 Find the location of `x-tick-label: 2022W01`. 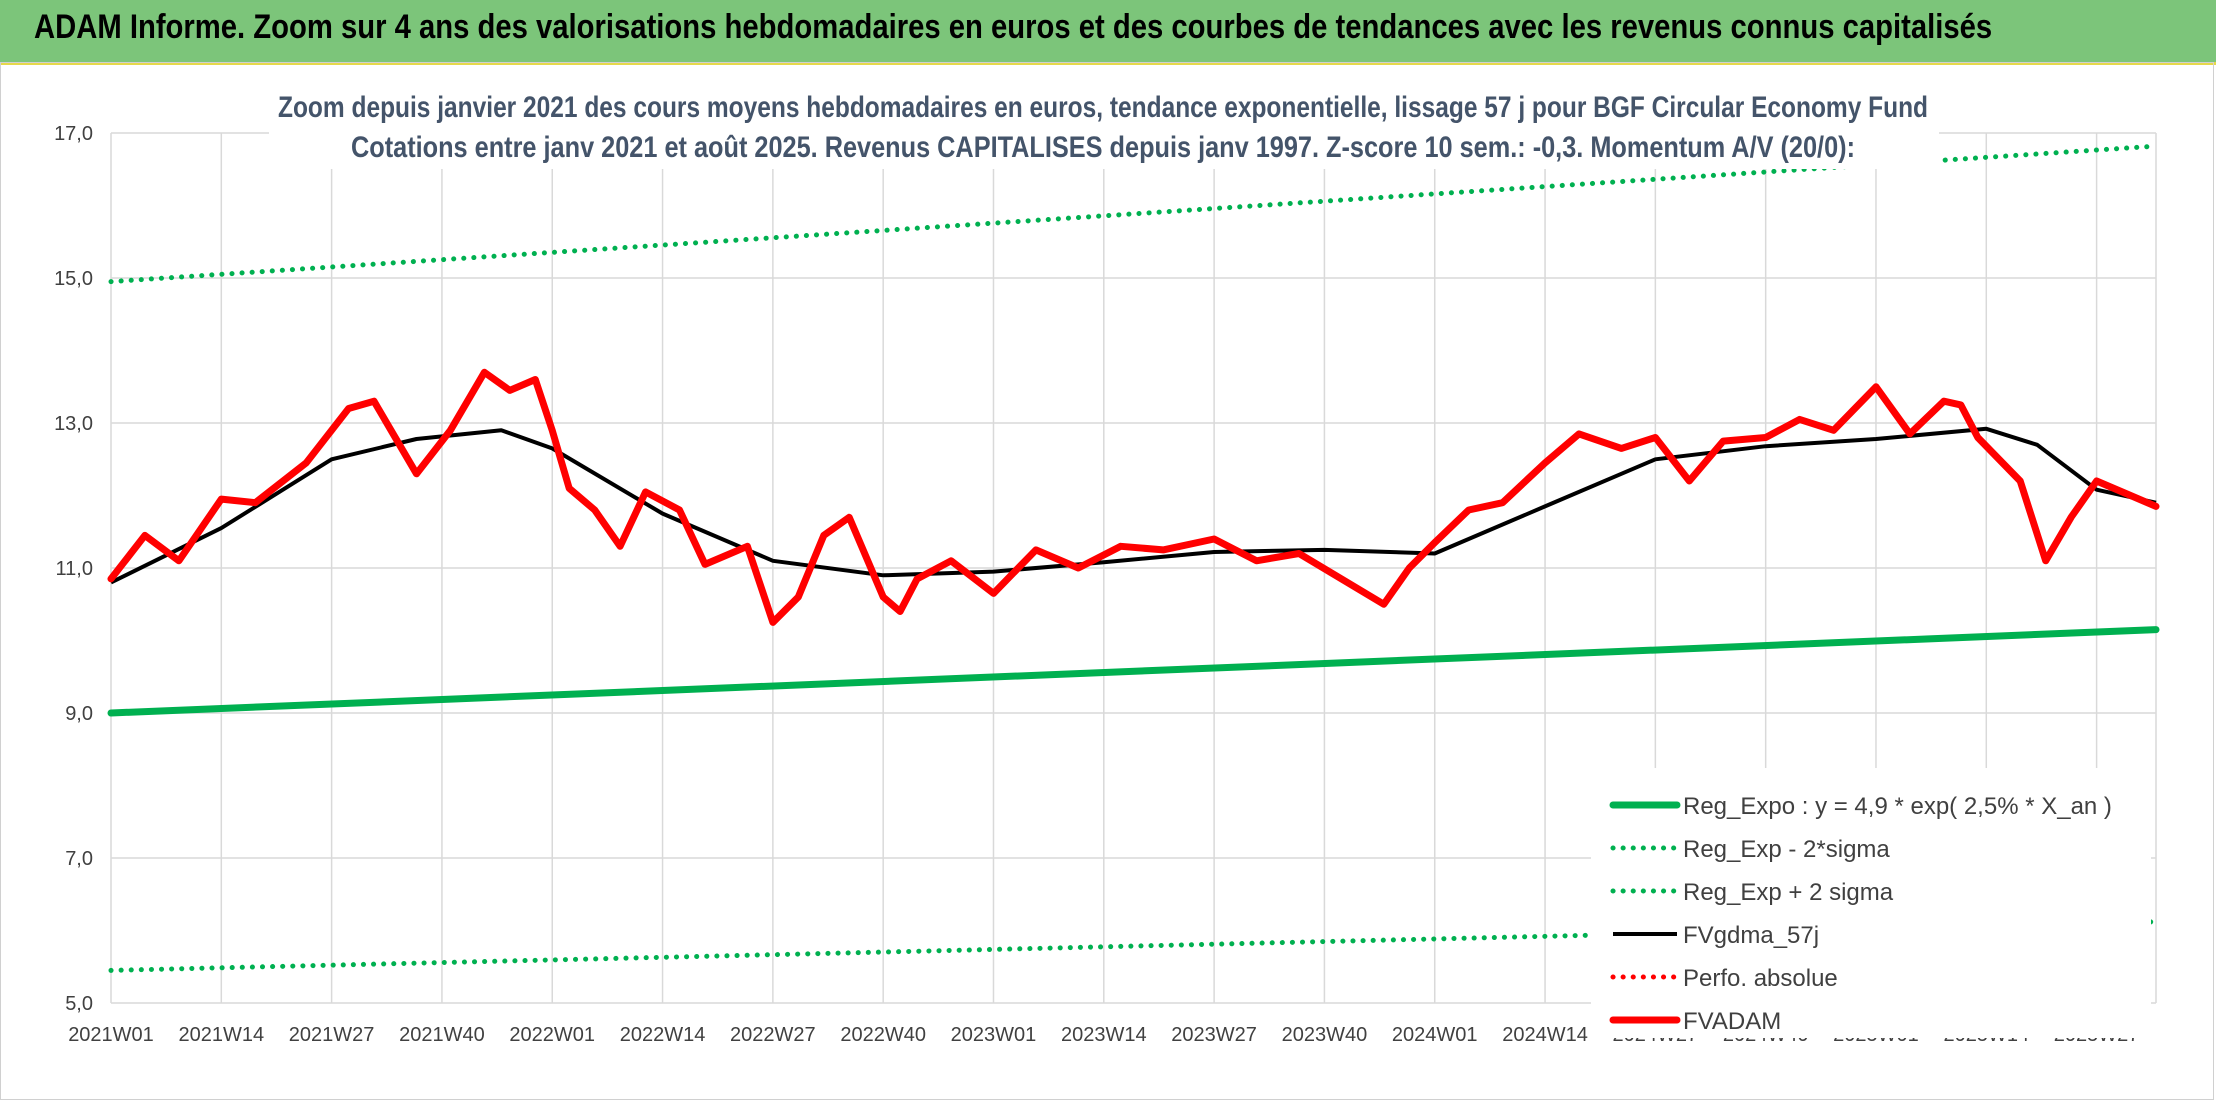

x-tick-label: 2022W01 is located at coordinates (552, 1035).